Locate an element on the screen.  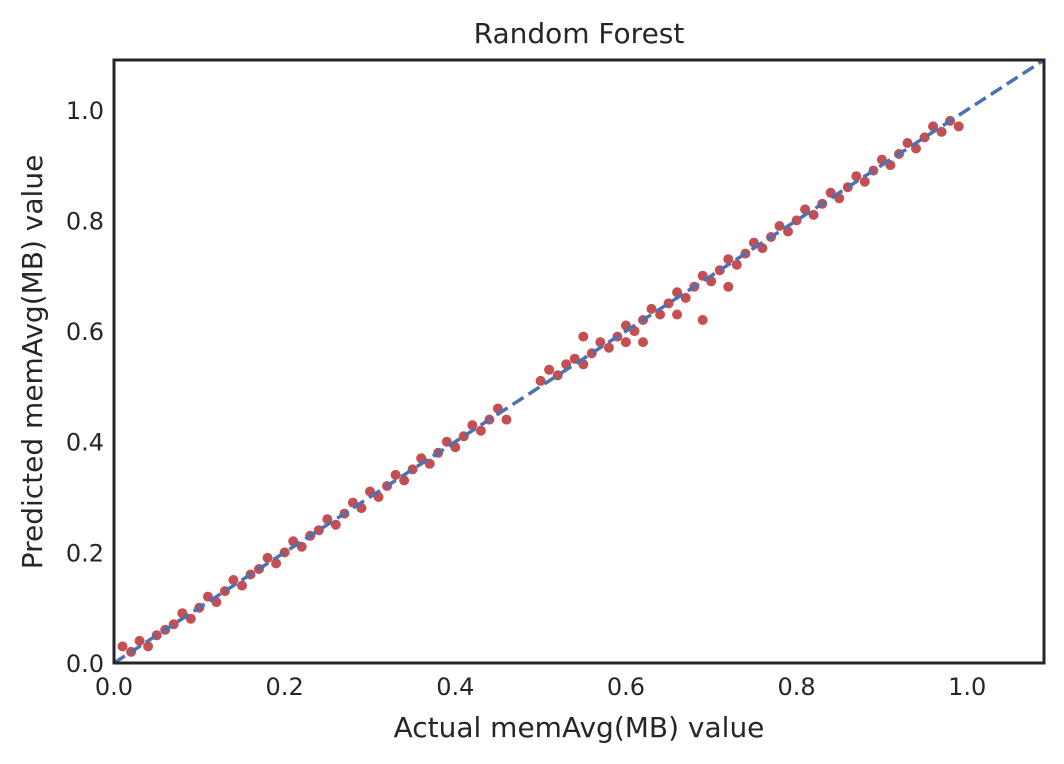
y-tick-label: 0.8 is located at coordinates (85, 221).